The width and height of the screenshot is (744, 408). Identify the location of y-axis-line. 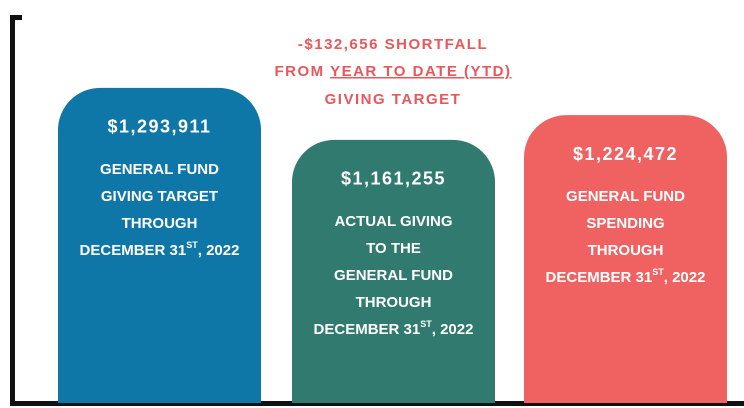
(12, 210).